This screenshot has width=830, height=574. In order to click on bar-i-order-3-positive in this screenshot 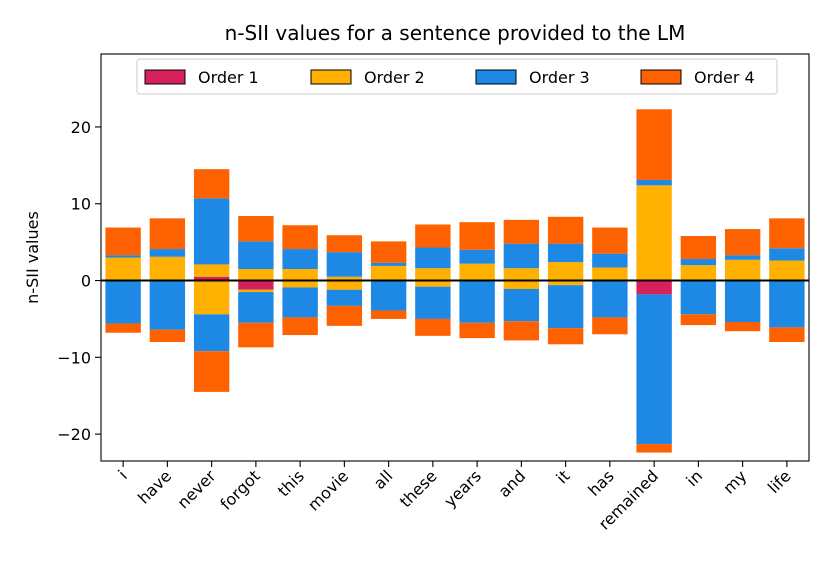, I will do `click(123, 256)`.